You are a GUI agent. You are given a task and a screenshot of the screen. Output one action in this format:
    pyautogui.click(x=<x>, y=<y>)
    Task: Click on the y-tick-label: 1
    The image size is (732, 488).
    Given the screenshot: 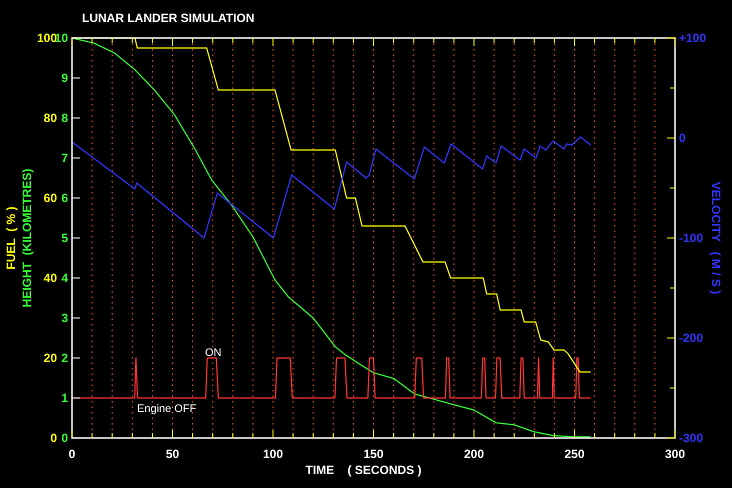 What is the action you would take?
    pyautogui.click(x=64, y=398)
    